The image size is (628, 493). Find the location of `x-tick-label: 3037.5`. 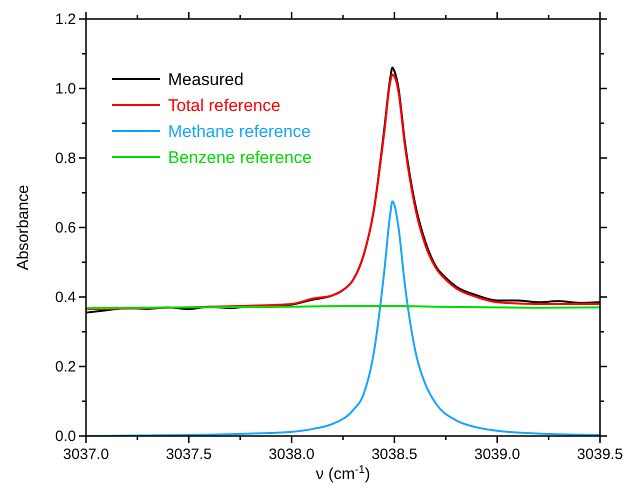

x-tick-label: 3037.5 is located at coordinates (189, 454).